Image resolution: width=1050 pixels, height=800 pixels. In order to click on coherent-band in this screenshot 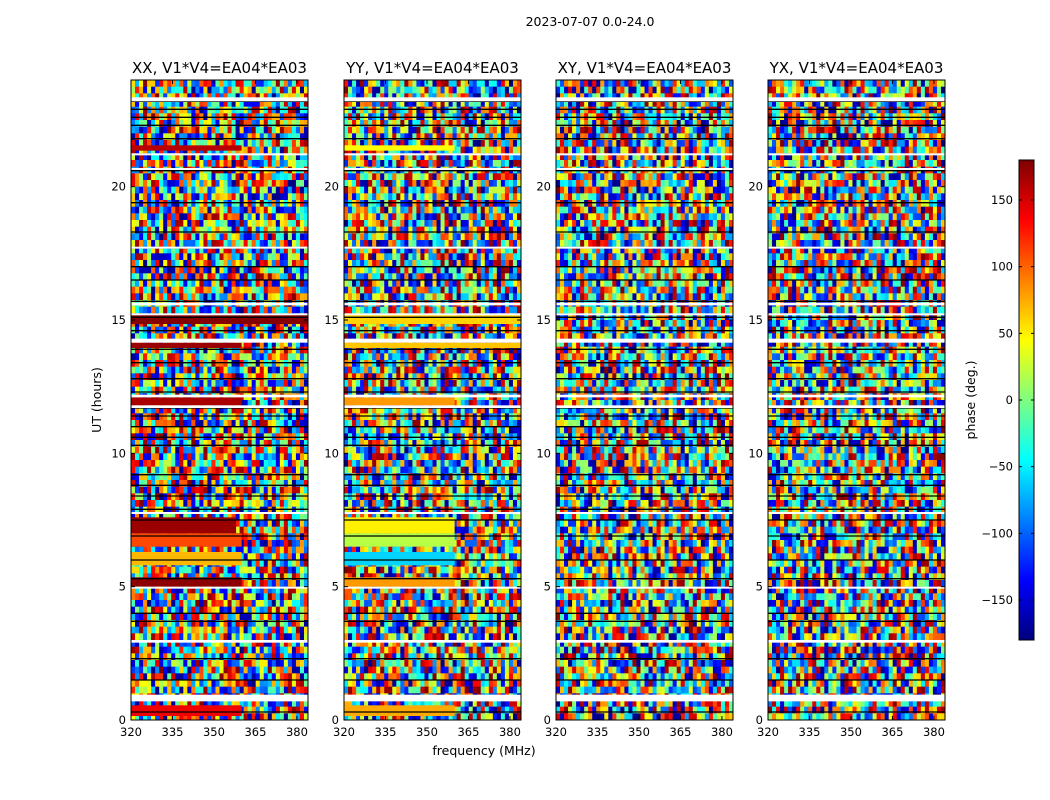, I will do `click(184, 525)`.